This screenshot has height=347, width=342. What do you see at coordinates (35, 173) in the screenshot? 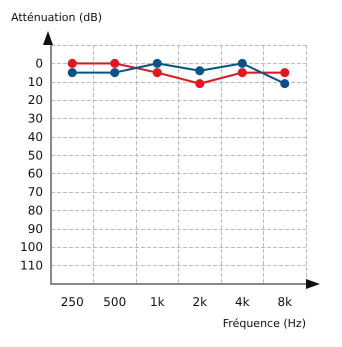
I see `y-tick-label: 60` at bounding box center [35, 173].